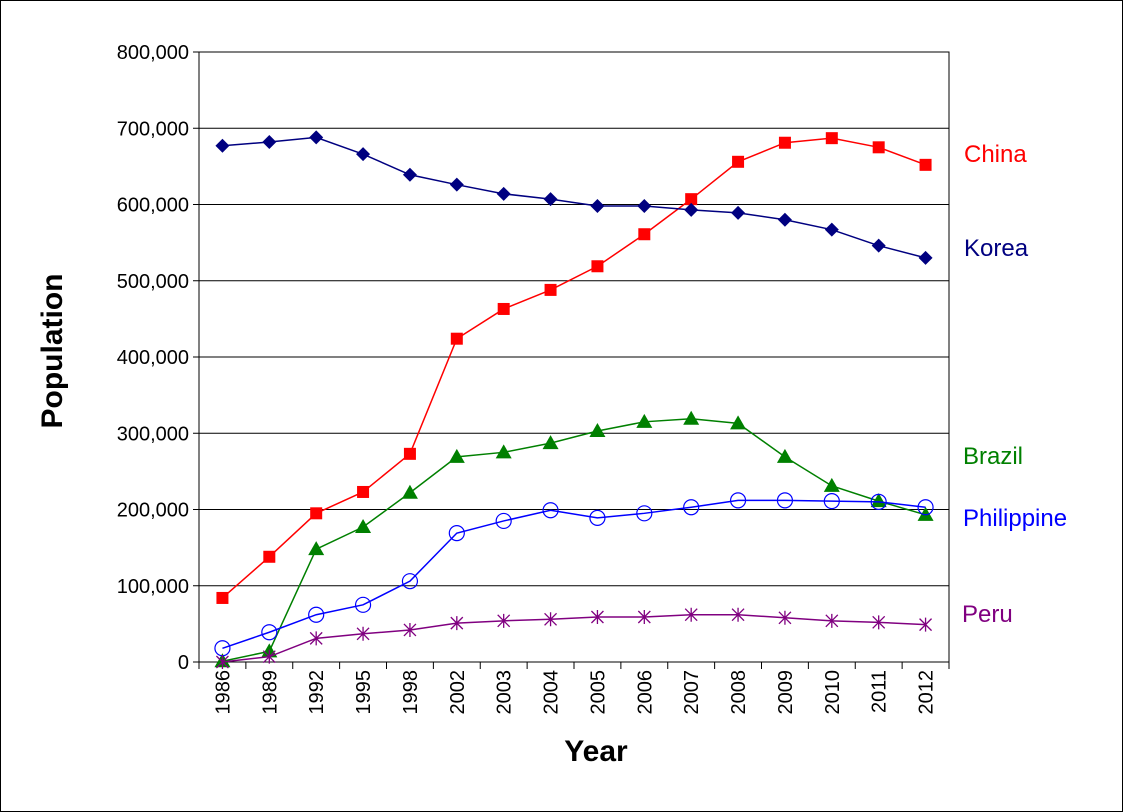 The height and width of the screenshot is (812, 1123). Describe the element at coordinates (153, 358) in the screenshot. I see `y-tick-label: 400,000` at that location.